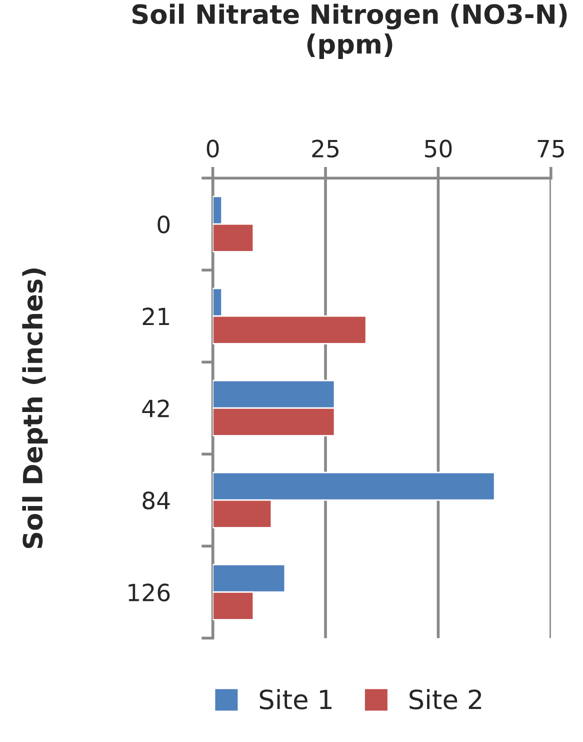  I want to click on x-tick-label: 50, so click(438, 149).